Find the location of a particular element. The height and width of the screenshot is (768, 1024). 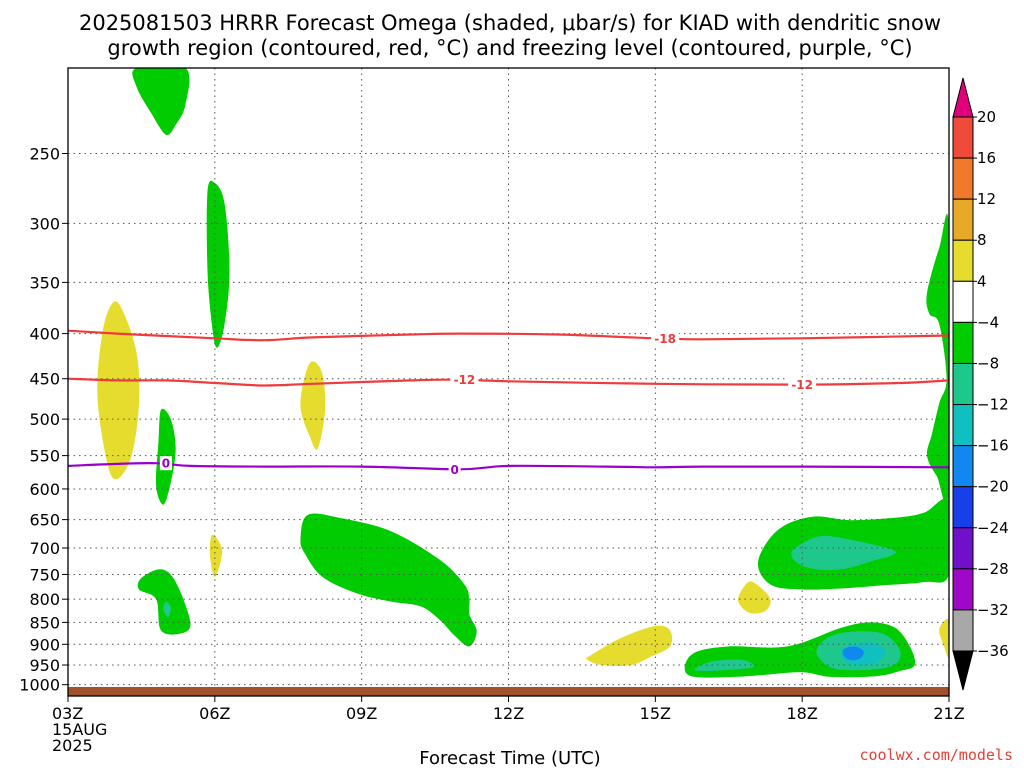

credit-text: coolwx.com/models is located at coordinates (936, 755).